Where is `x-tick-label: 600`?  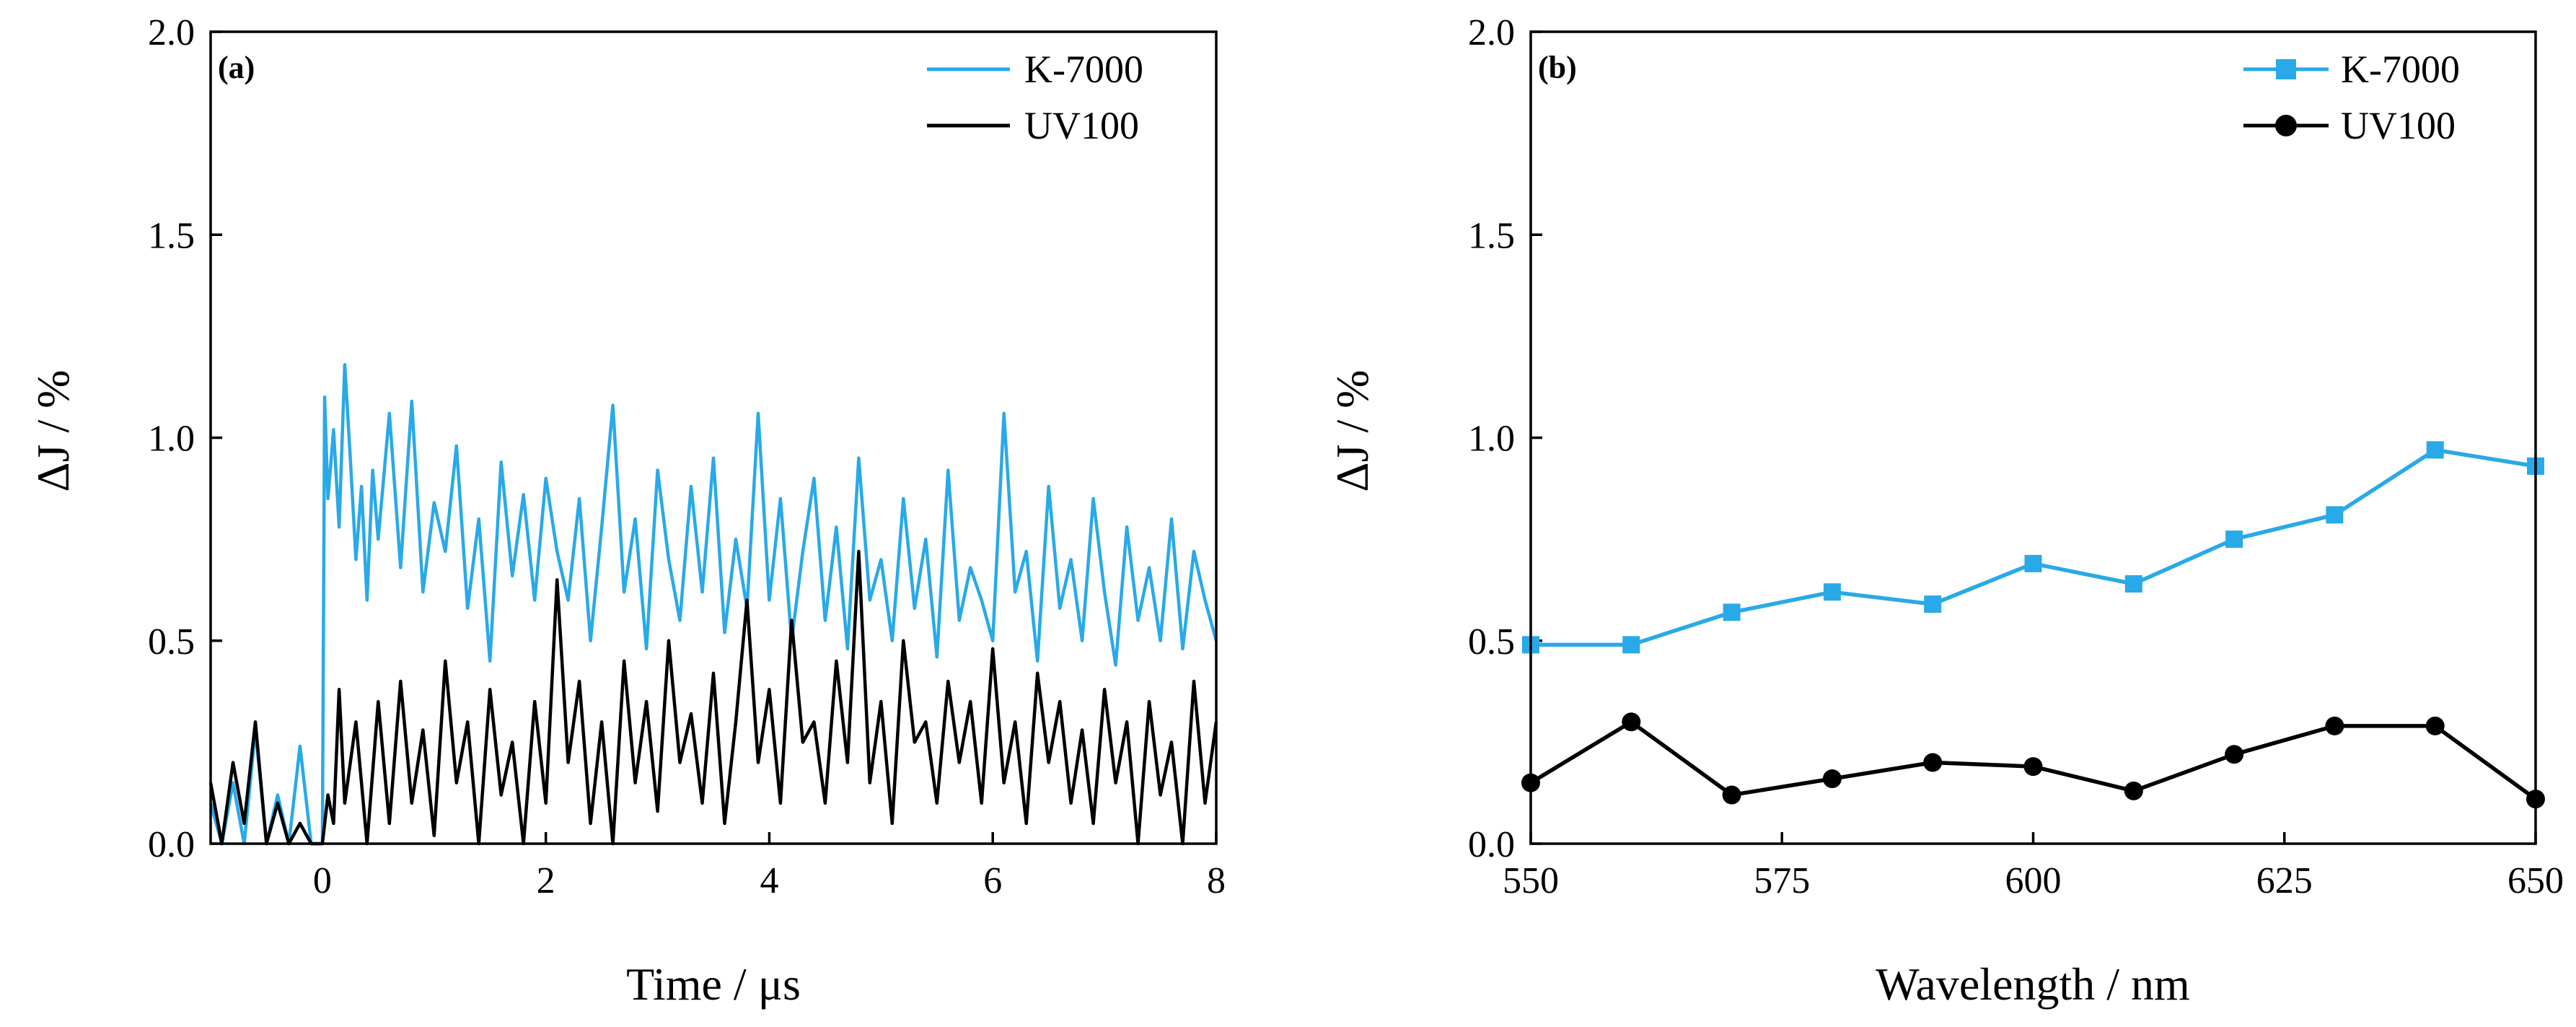 x-tick-label: 600 is located at coordinates (2033, 880).